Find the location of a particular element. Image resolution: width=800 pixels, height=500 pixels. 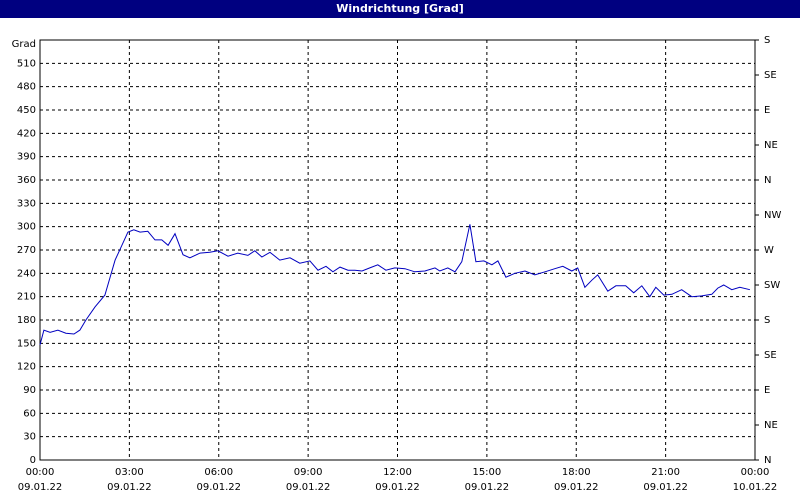

y-tick-label: 240 is located at coordinates (26, 273).